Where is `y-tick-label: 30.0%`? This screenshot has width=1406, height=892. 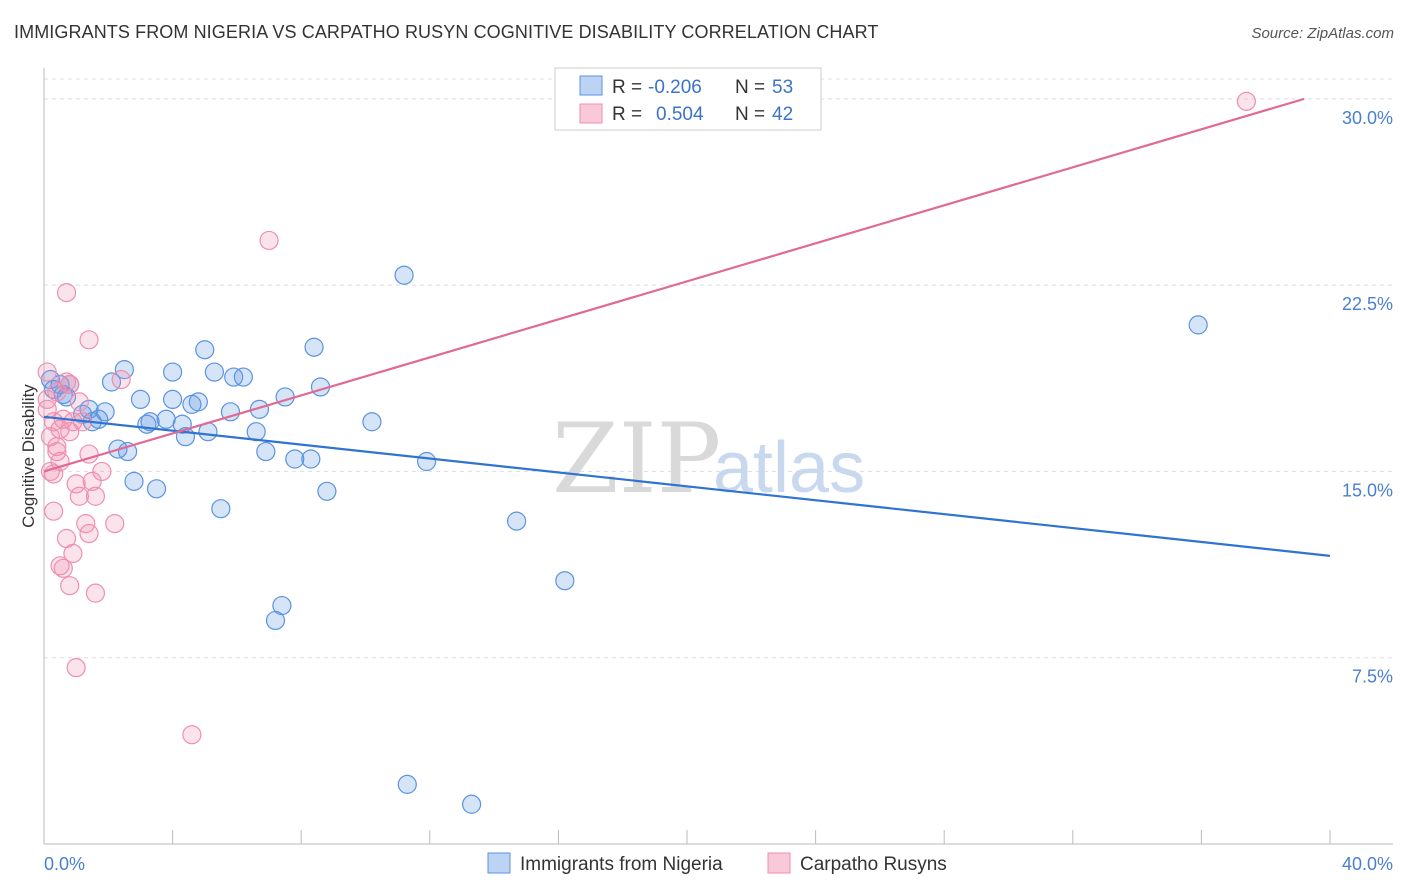 y-tick-label: 30.0% is located at coordinates (1367, 118).